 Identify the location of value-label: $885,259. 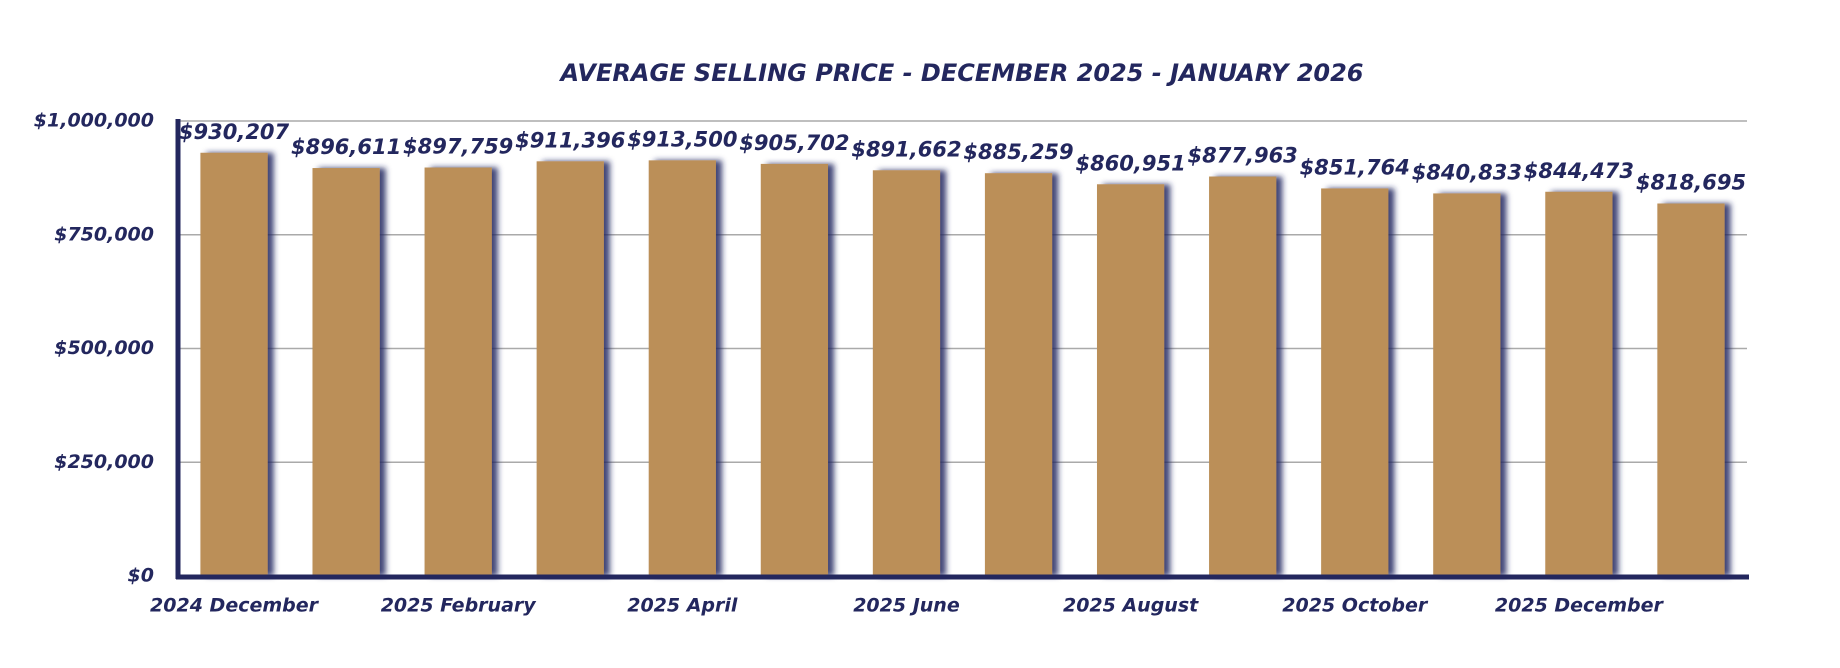
(1018, 152).